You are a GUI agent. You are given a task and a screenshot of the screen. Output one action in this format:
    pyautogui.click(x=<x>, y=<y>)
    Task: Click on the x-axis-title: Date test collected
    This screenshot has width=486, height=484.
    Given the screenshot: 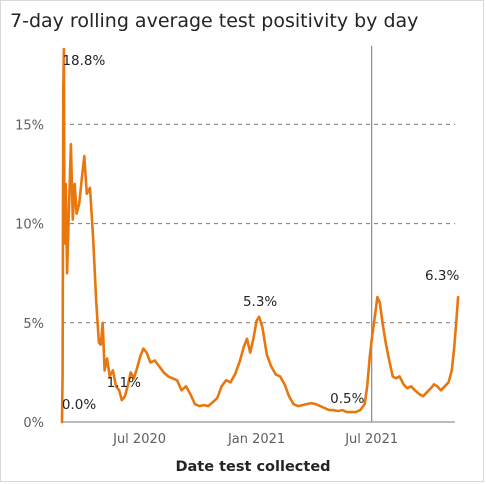 What is the action you would take?
    pyautogui.click(x=252, y=467)
    